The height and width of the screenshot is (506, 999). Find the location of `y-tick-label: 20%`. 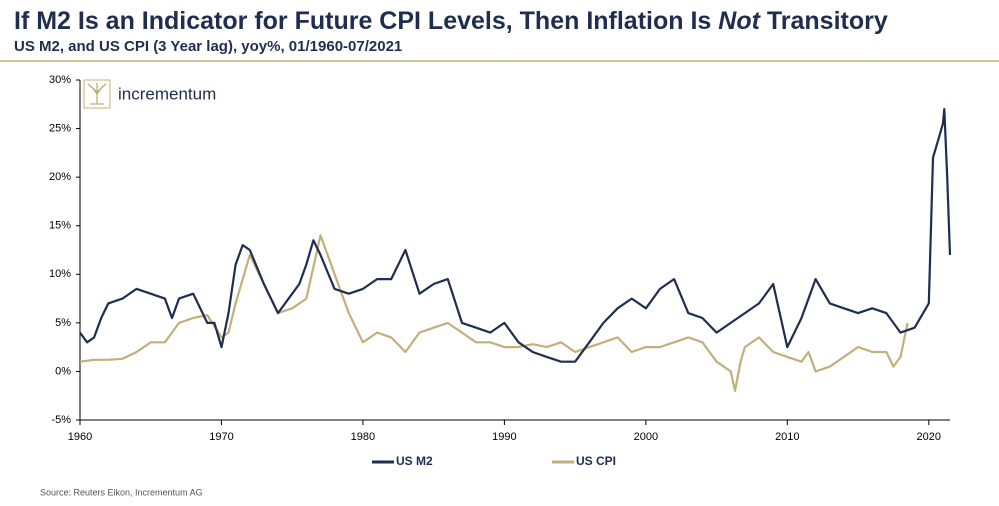

y-tick-label: 20% is located at coordinates (60, 177).